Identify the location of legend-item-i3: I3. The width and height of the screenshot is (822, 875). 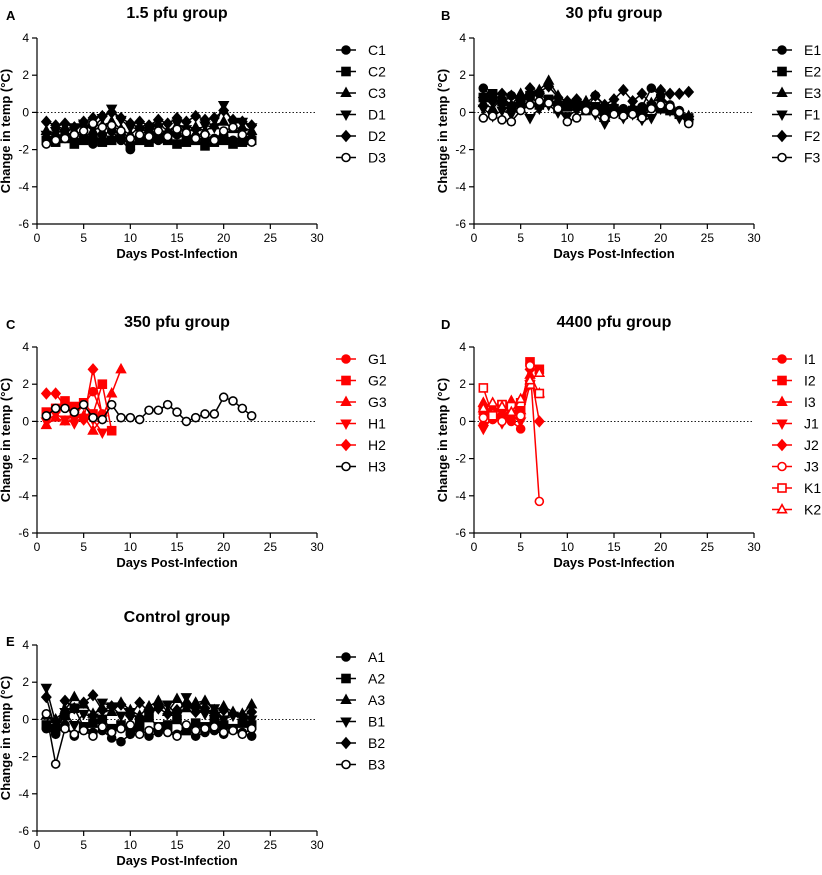
(794, 402).